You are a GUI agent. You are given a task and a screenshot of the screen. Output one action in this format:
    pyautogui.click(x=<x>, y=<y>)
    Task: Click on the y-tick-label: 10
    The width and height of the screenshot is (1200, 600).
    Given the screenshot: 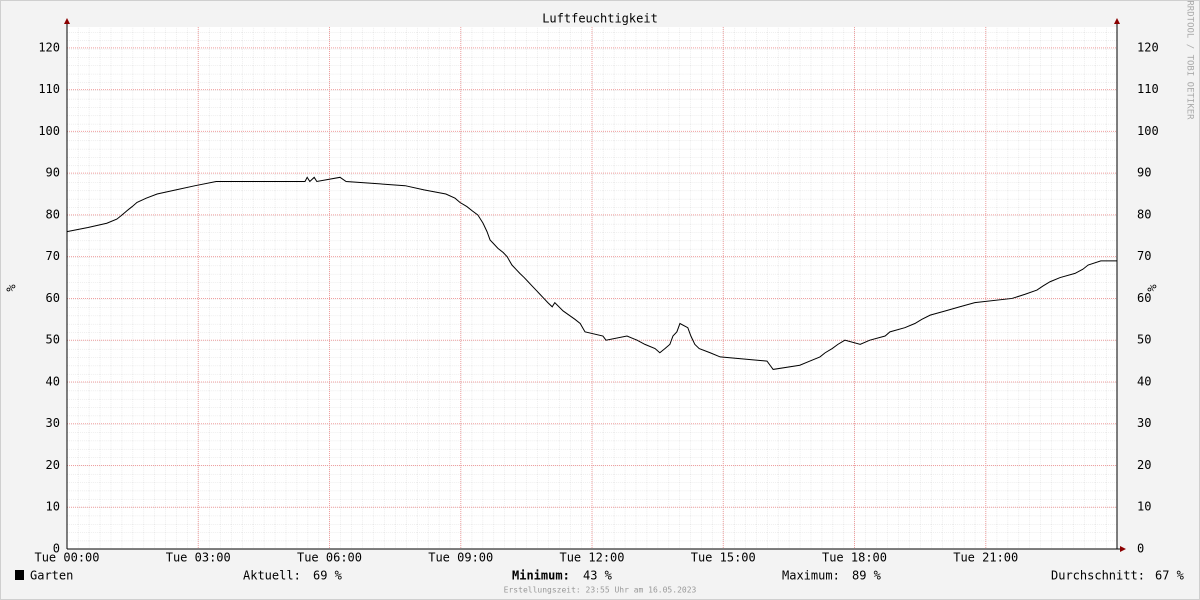 What is the action you would take?
    pyautogui.click(x=53, y=507)
    